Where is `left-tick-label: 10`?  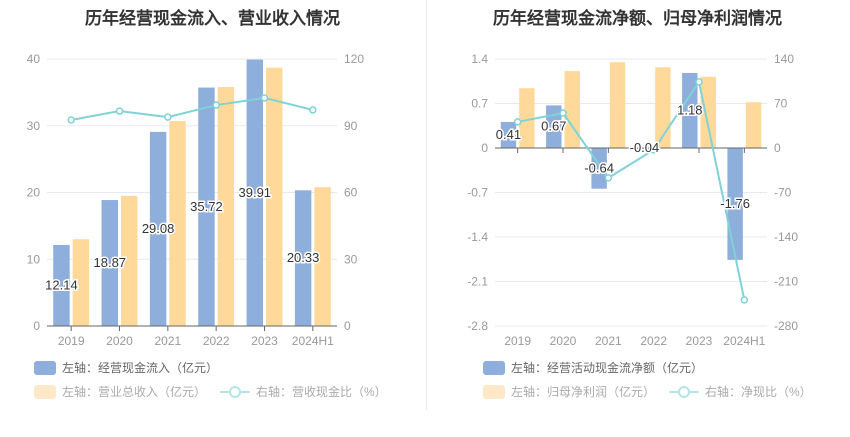 left-tick-label: 10 is located at coordinates (34, 259).